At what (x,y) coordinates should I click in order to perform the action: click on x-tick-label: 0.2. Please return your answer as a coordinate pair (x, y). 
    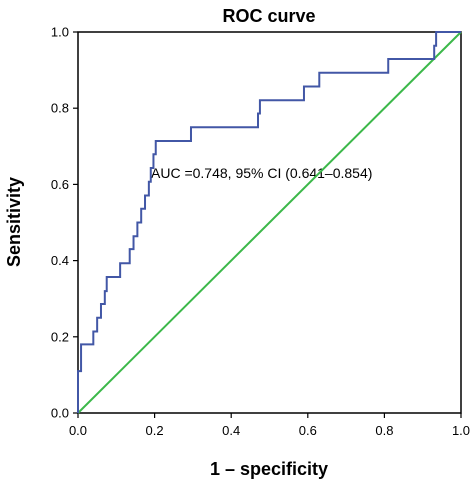
    Looking at the image, I should click on (155, 430).